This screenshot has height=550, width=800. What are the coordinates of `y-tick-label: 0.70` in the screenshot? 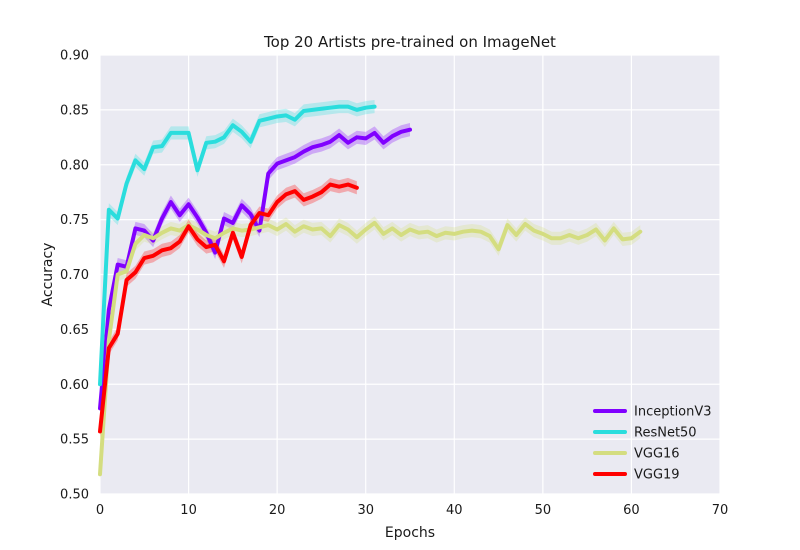 It's located at (74, 275).